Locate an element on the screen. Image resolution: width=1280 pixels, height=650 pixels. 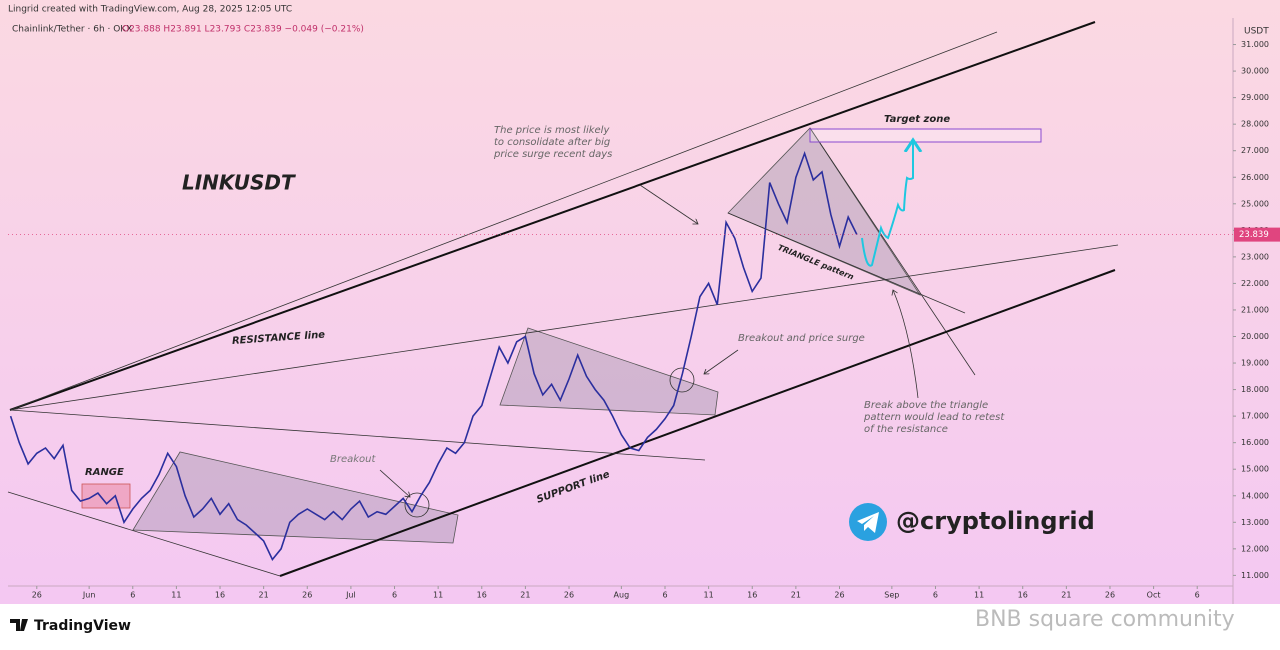
y-tick-label: 29.000 is located at coordinates (1255, 97).